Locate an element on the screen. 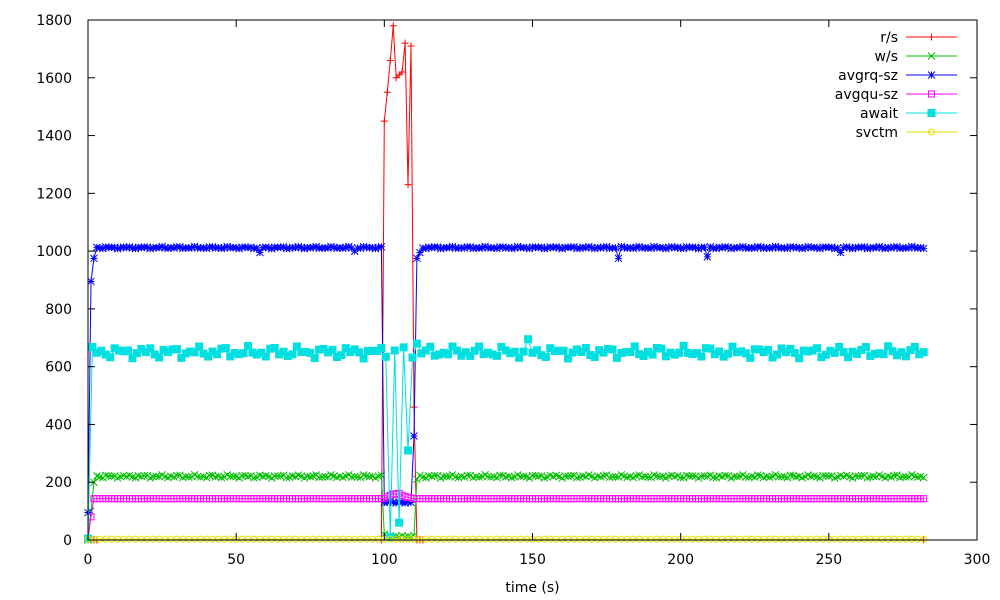  x-tick-label: 150 is located at coordinates (532, 560).